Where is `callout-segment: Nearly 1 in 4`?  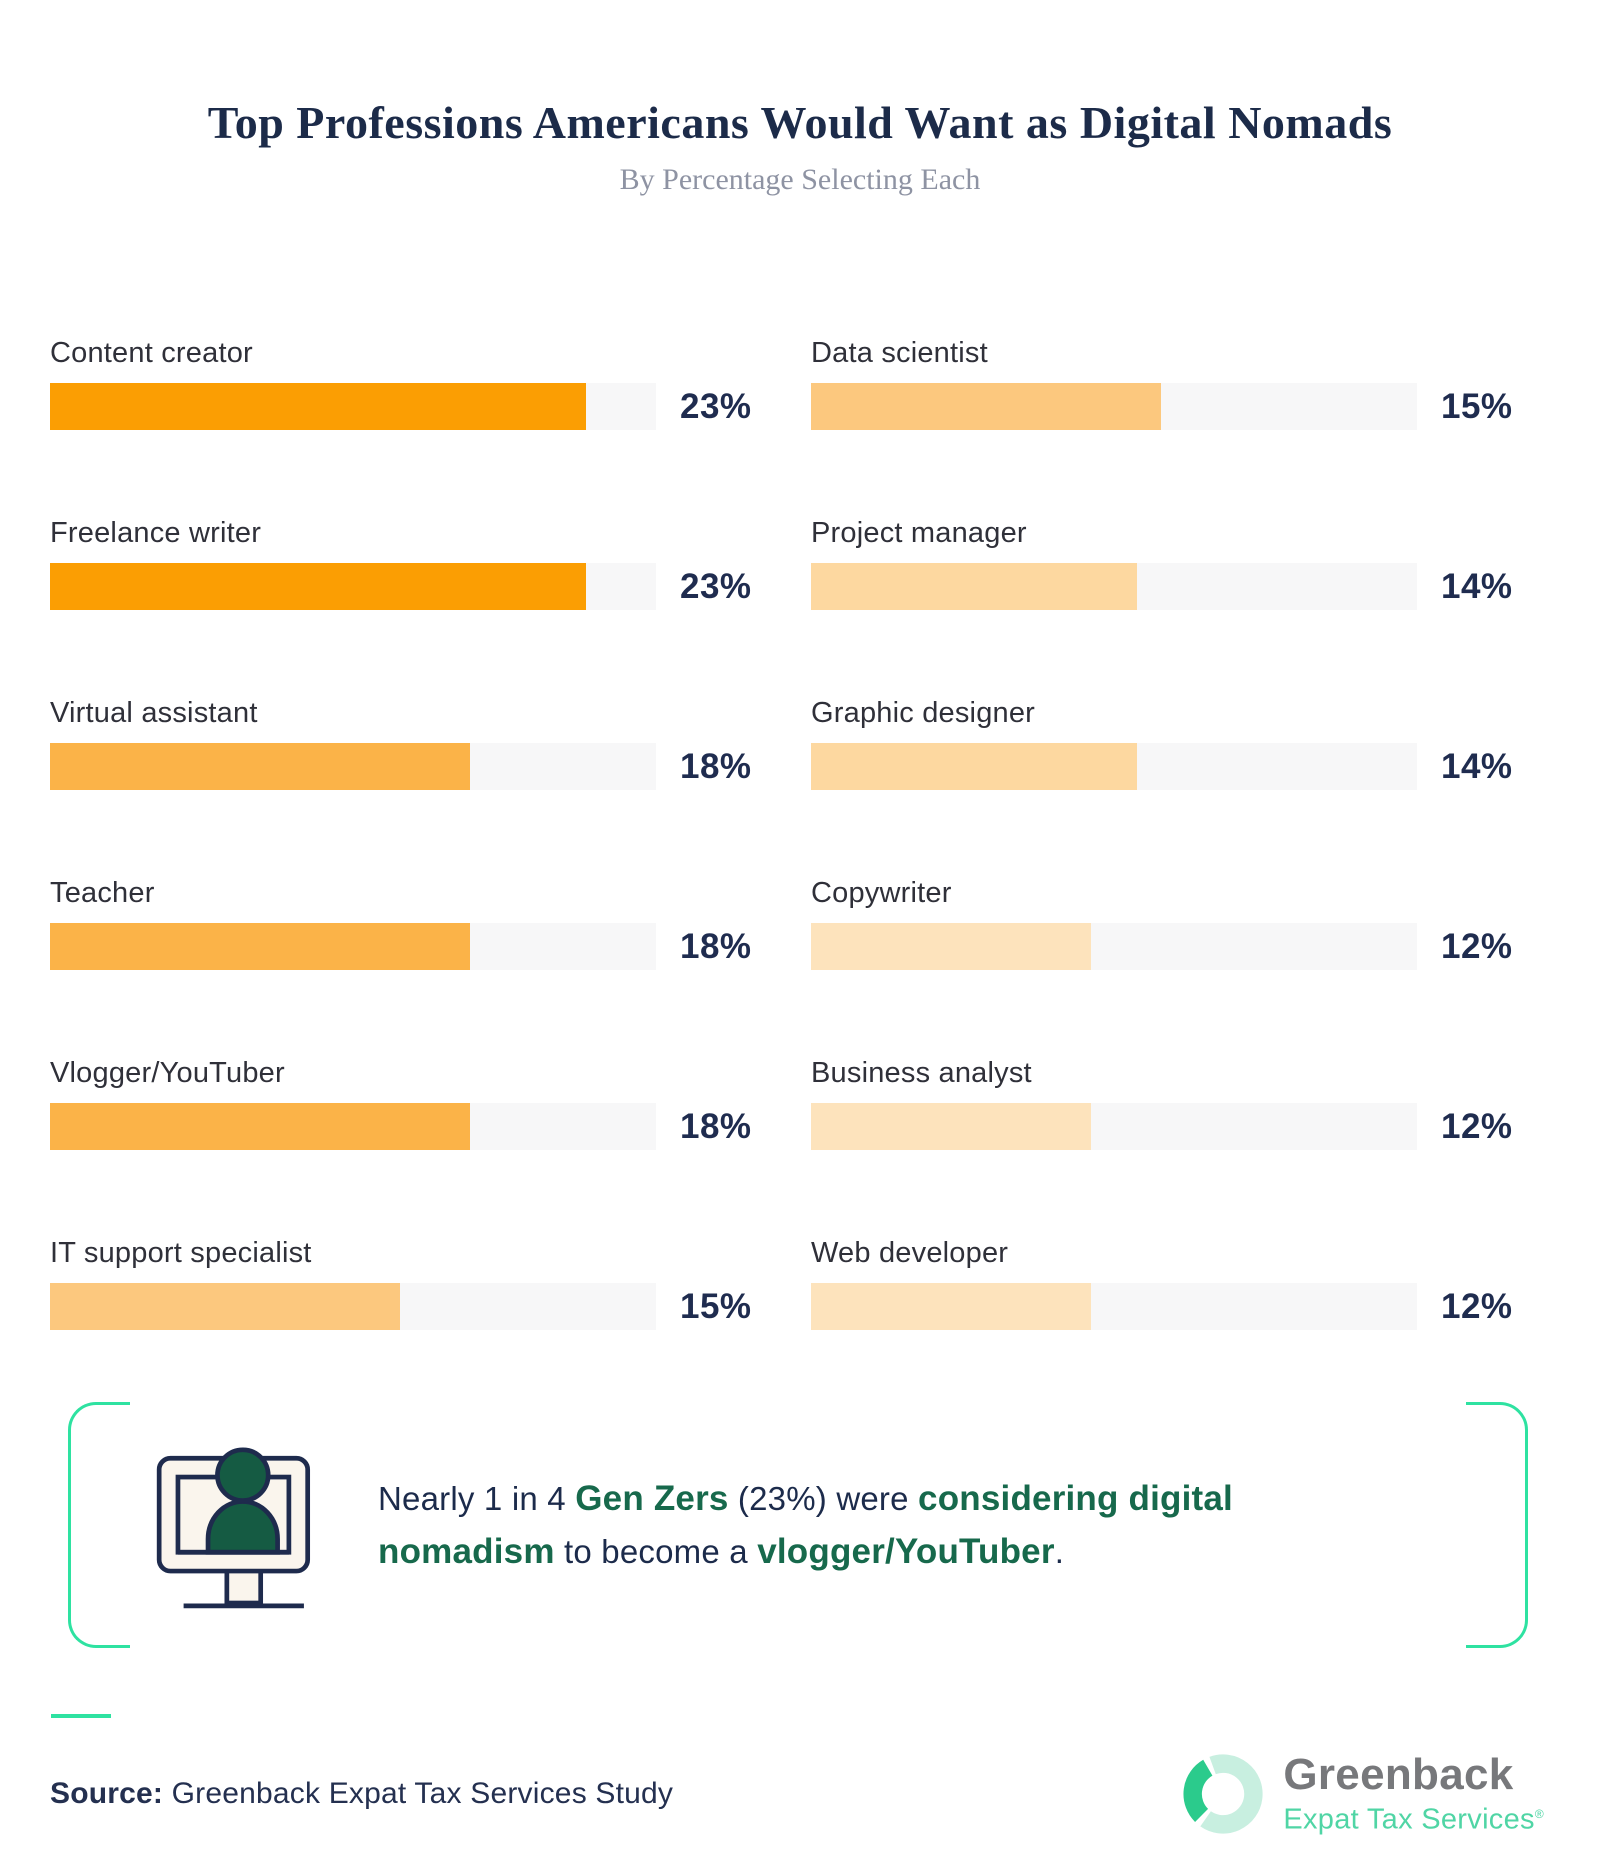 callout-segment: Nearly 1 in 4 is located at coordinates (477, 1498).